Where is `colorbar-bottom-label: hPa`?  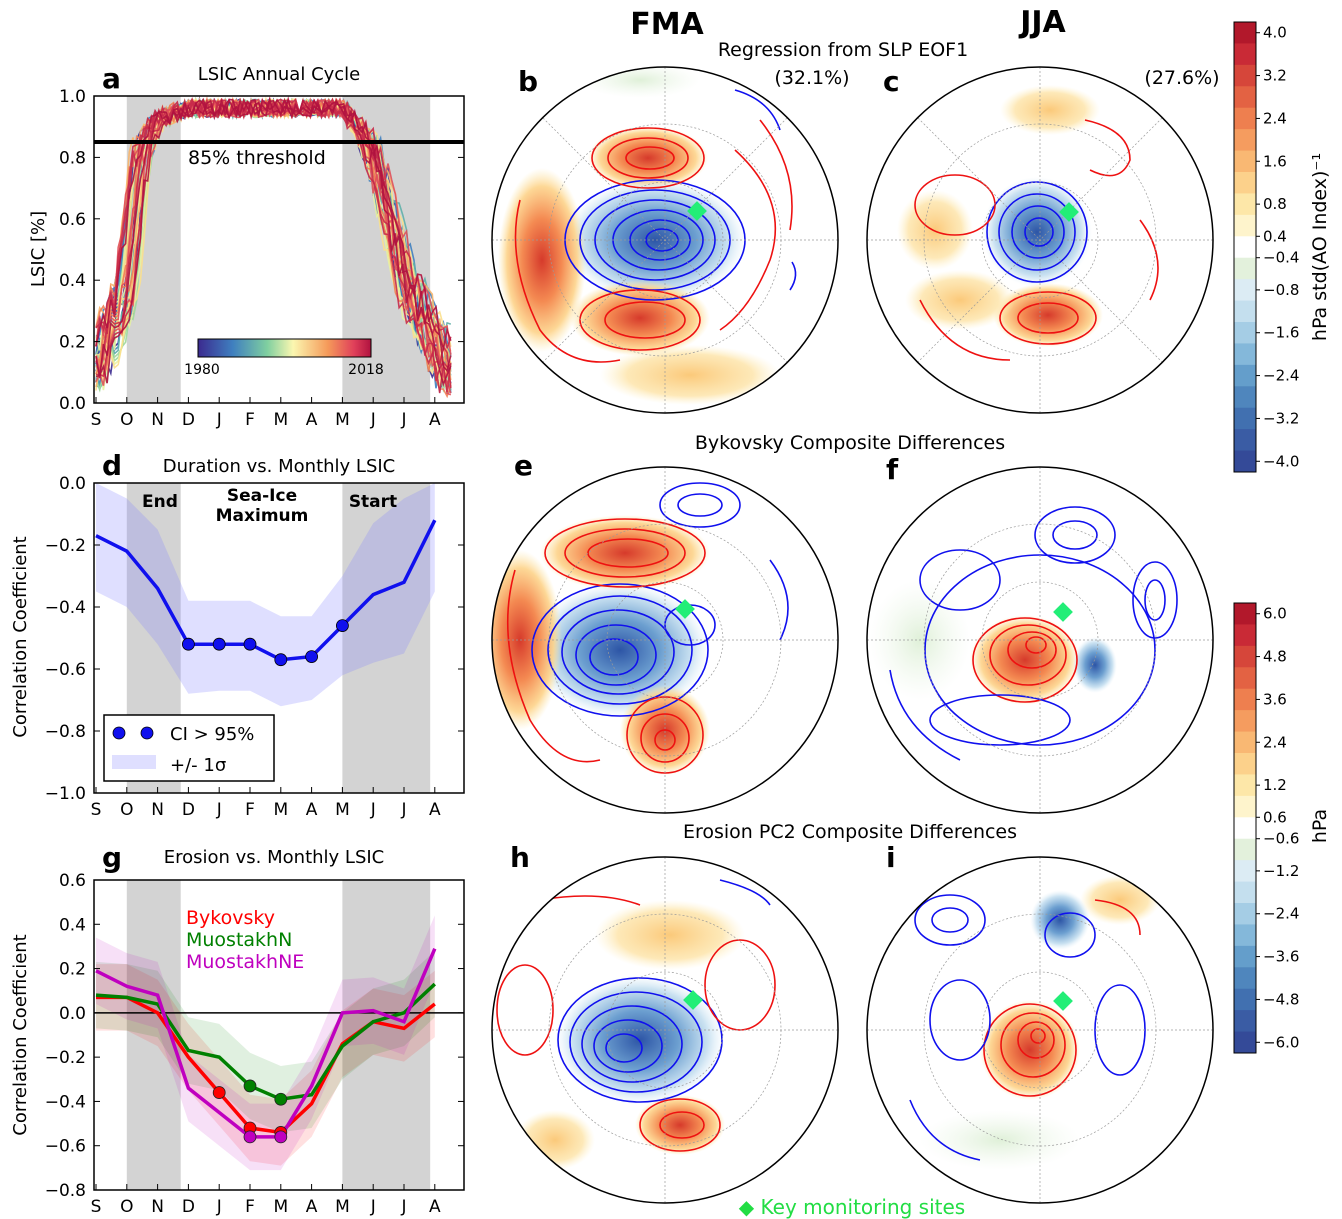 colorbar-bottom-label: hPa is located at coordinates (1320, 826).